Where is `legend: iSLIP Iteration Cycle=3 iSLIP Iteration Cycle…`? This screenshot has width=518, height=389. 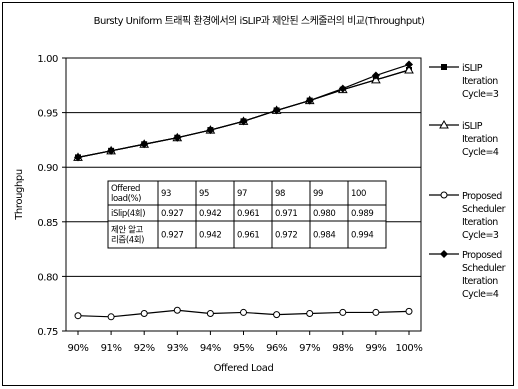
legend: iSLIP Iteration Cycle=3 iSLIP Iteration Cycle… is located at coordinates (467, 181).